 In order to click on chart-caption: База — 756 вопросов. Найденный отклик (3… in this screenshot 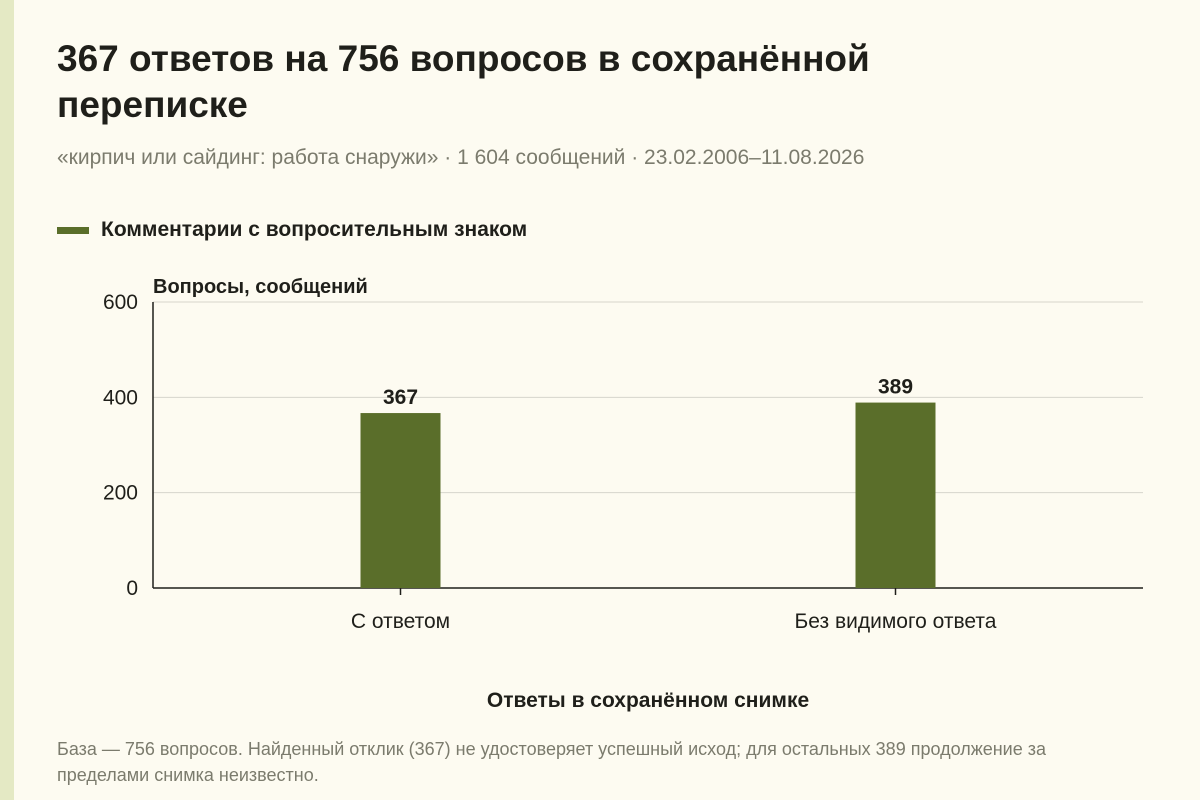, I will do `click(552, 762)`.